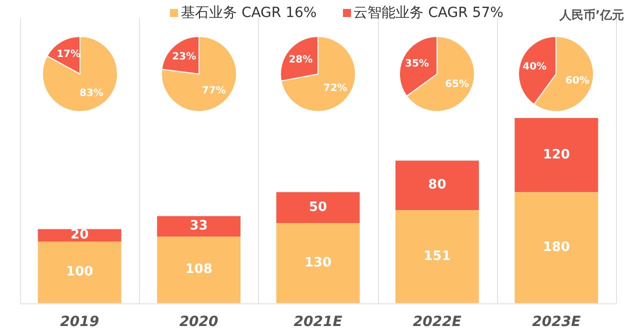 The width and height of the screenshot is (640, 334). Describe the element at coordinates (437, 322) in the screenshot. I see `x-tick-label: 2022E` at that location.